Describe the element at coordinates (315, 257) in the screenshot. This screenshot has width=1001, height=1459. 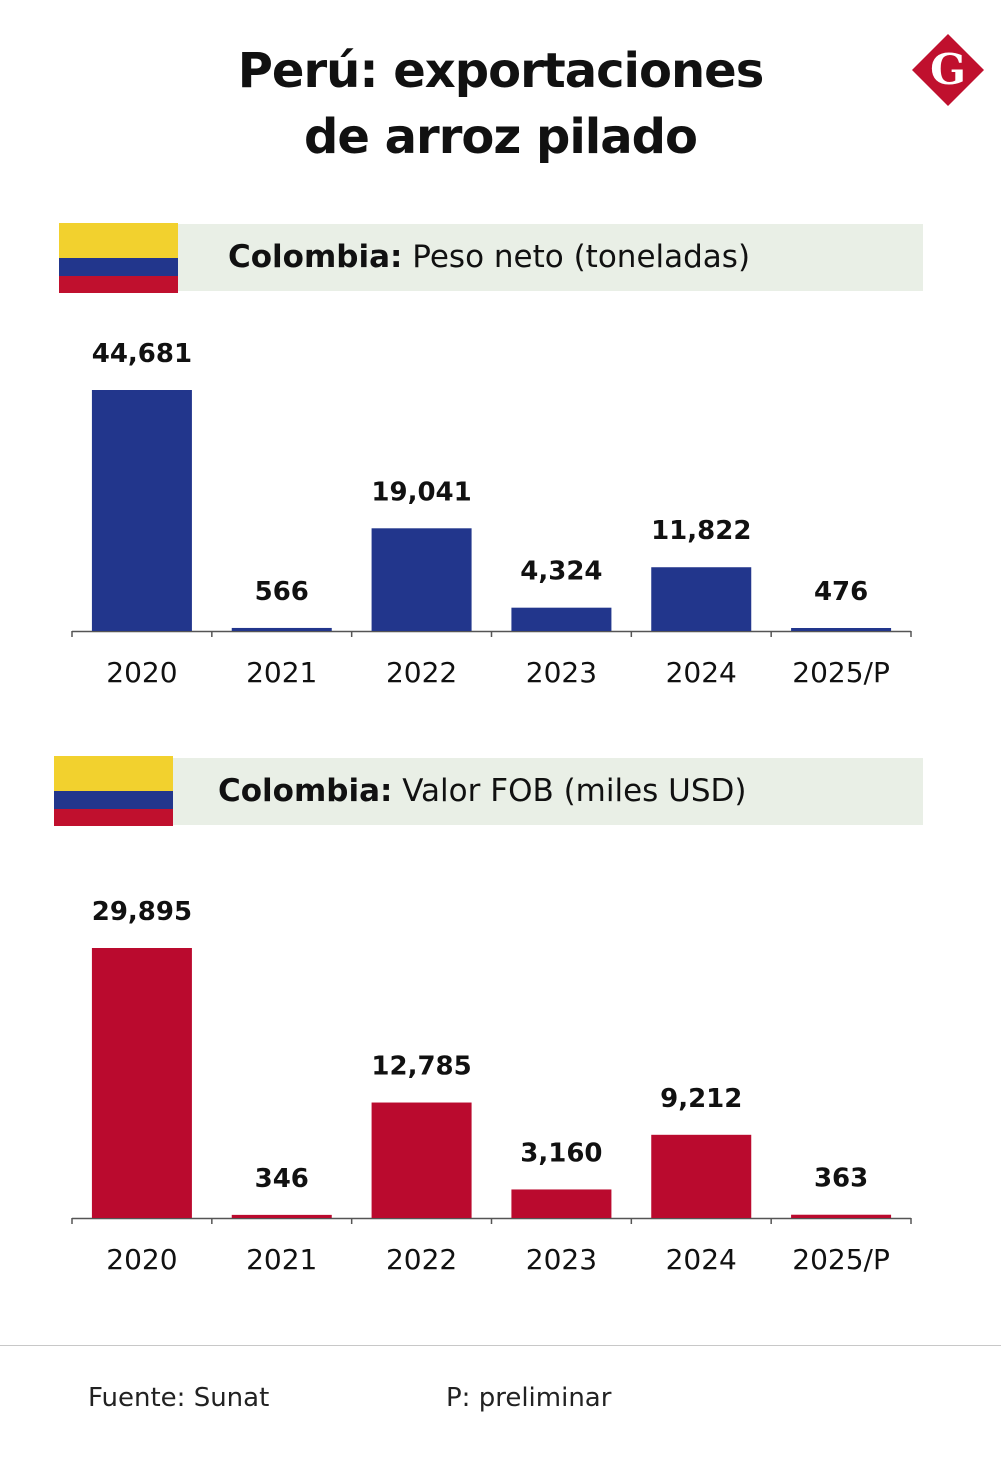
I see `panel-1-header-country: Colombia:` at that location.